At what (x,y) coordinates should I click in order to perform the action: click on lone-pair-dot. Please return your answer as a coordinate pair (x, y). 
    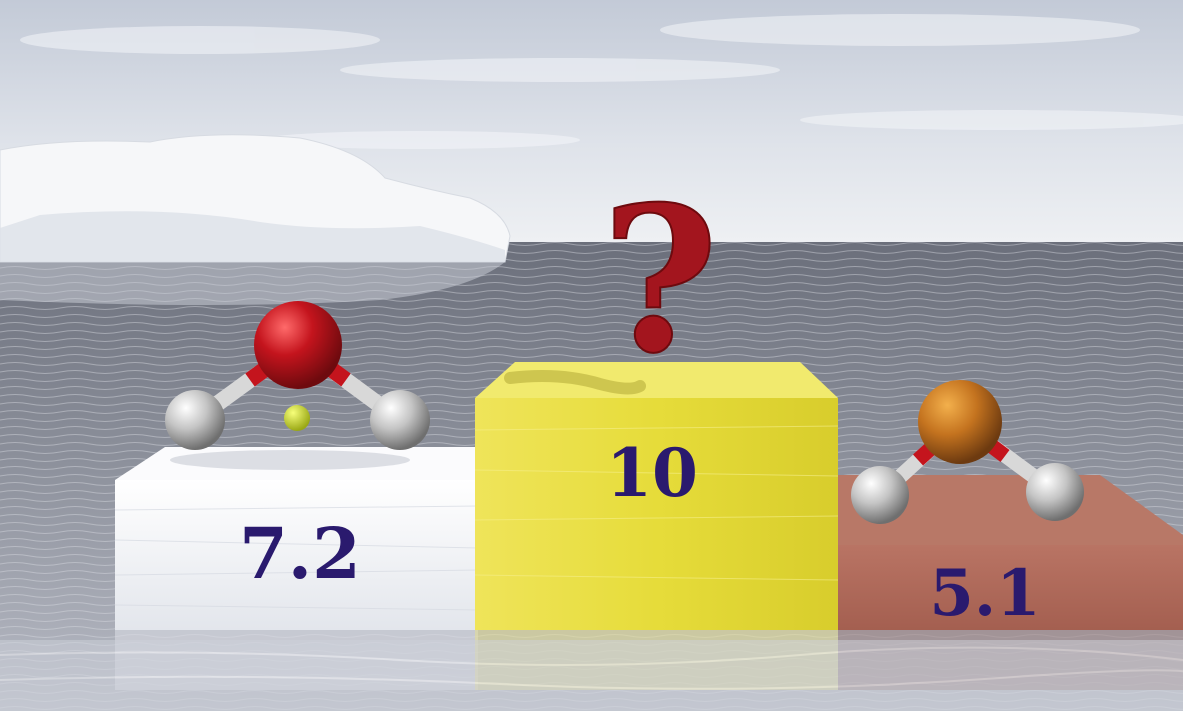
    Looking at the image, I should click on (297, 418).